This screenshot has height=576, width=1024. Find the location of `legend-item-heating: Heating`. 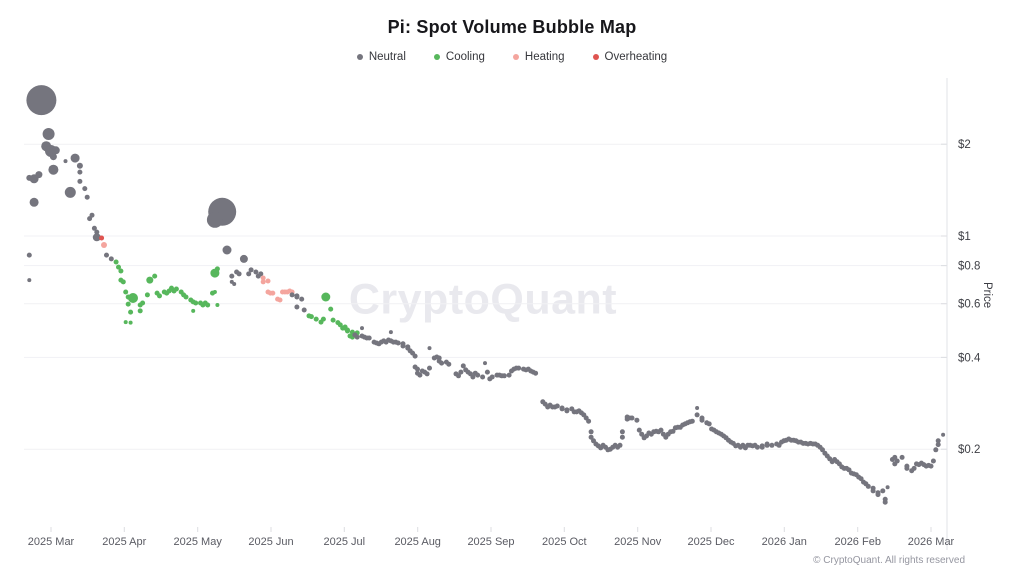

legend-item-heating: Heating is located at coordinates (538, 57).